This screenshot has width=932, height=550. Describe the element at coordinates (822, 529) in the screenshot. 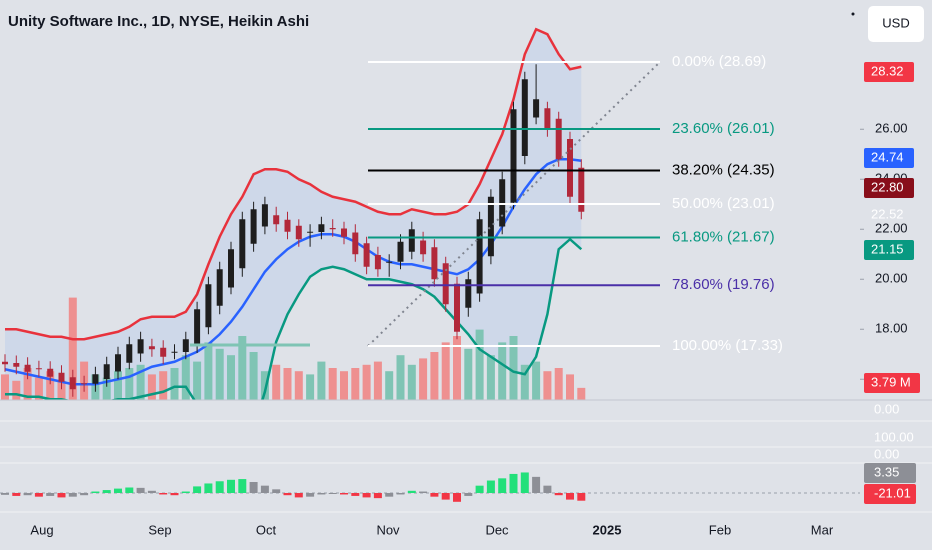

I see `x-tick-label: Mar` at that location.